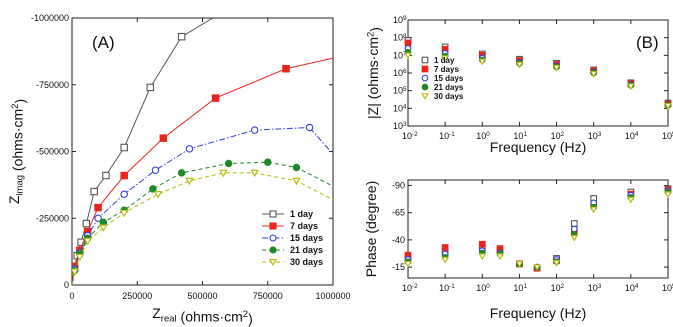  I want to click on y-tick-label: -1000000, so click(50, 18).